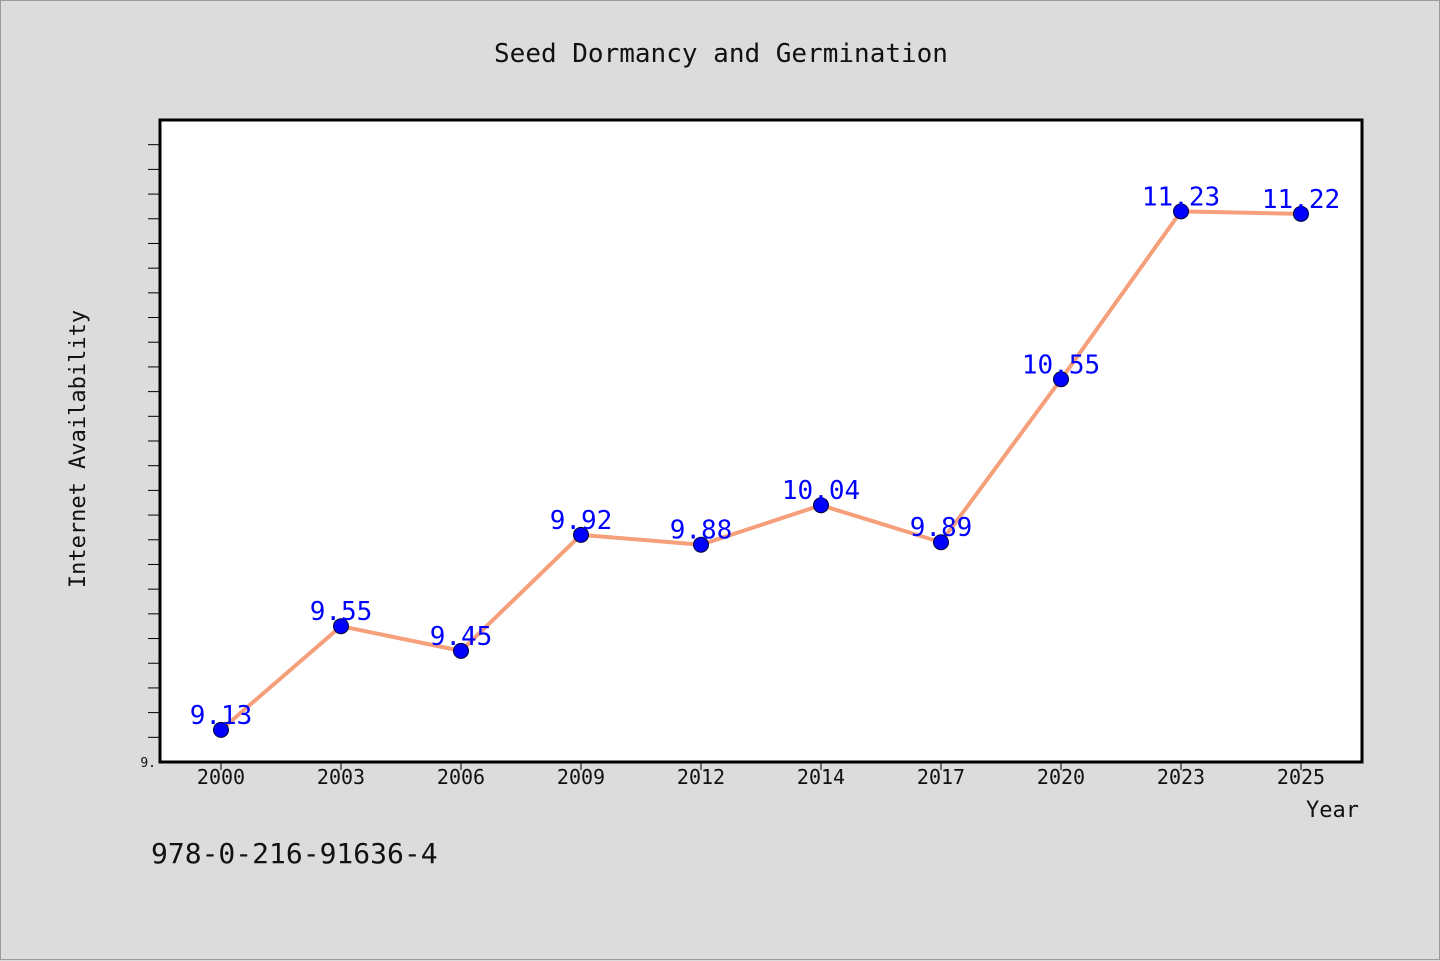  I want to click on x-tick-label: 2012, so click(701, 777).